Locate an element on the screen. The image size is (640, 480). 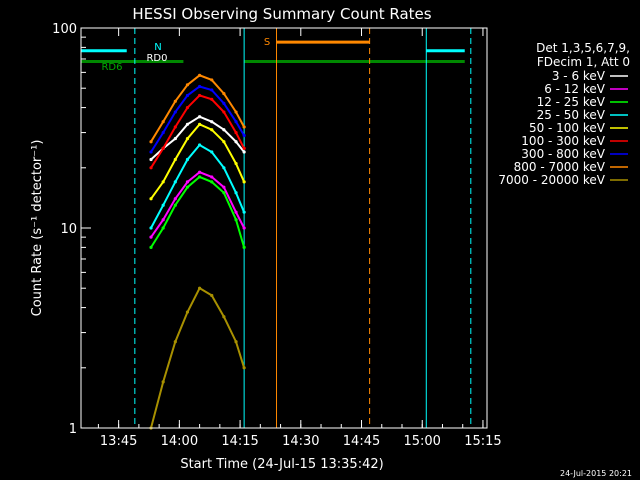
legend-label: 50 - 100 keV is located at coordinates (567, 128).